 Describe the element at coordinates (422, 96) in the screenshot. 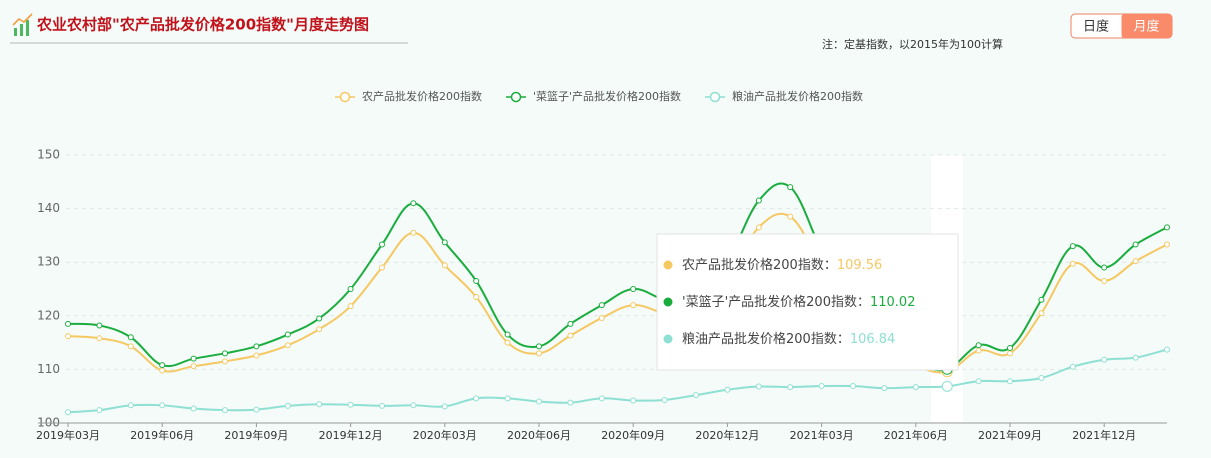

I see `legend-label: 农产品批发价格200指数` at that location.